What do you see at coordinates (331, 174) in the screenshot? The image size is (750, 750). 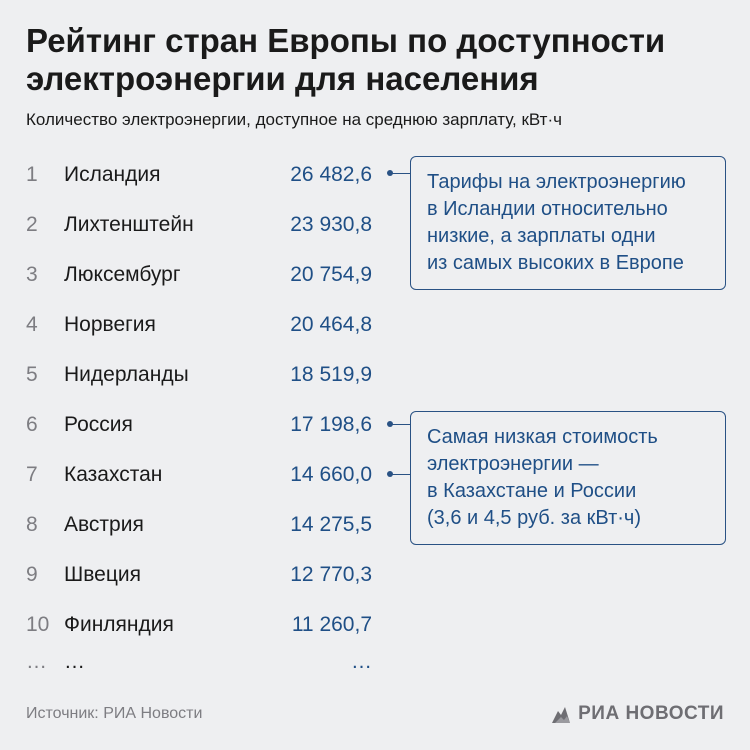 I see `value-label: 26 482,6` at bounding box center [331, 174].